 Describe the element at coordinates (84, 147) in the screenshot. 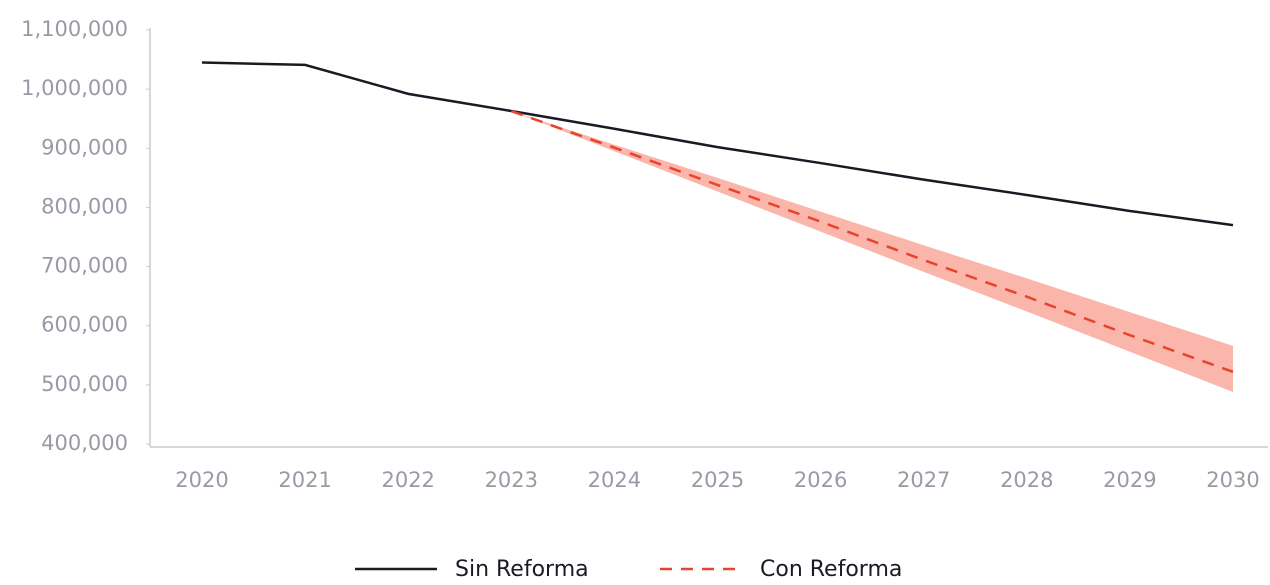

I see `y-tick-label: 900,000` at that location.